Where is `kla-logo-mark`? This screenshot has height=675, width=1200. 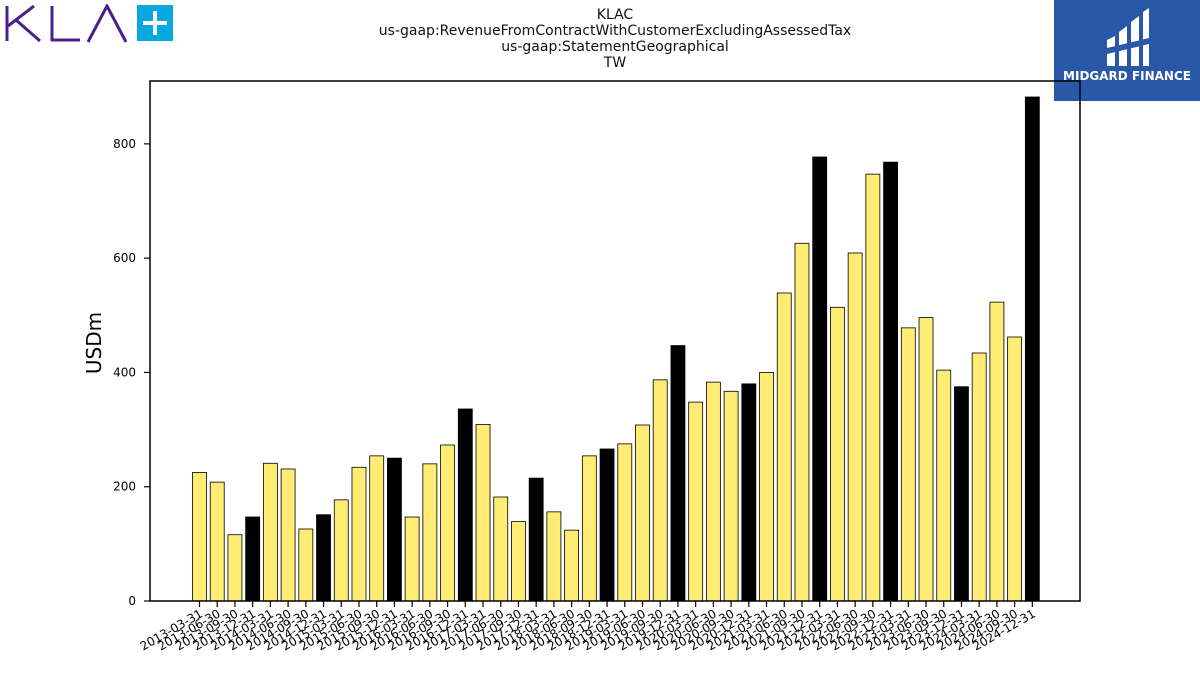 kla-logo-mark is located at coordinates (89, 22).